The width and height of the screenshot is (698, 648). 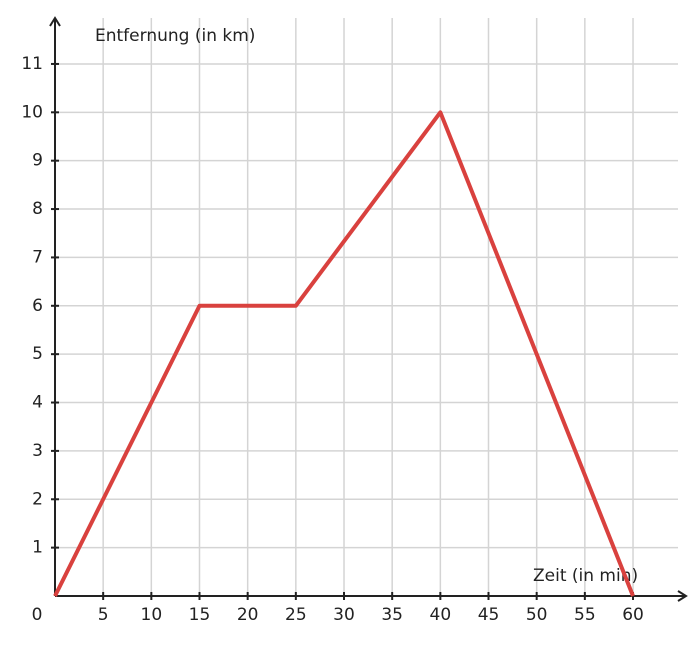 I want to click on x-tick-label: 50, so click(x=537, y=615).